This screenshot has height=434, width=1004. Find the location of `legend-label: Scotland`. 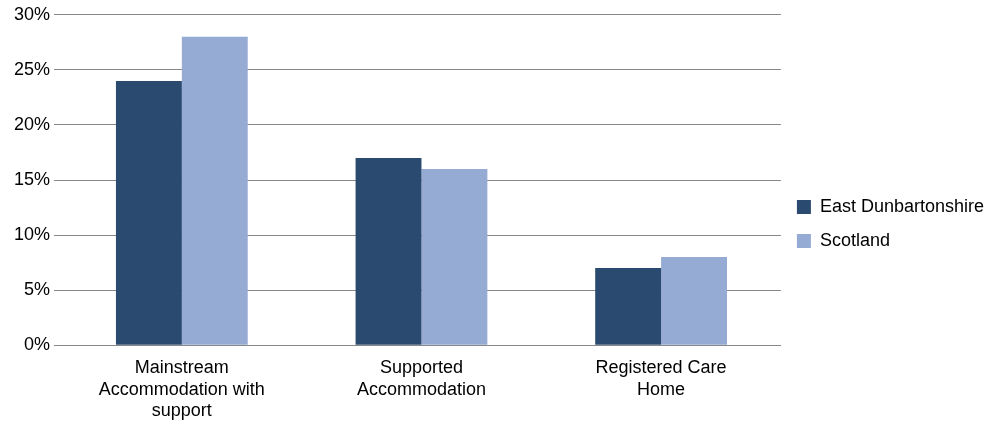

legend-label: Scotland is located at coordinates (854, 239).